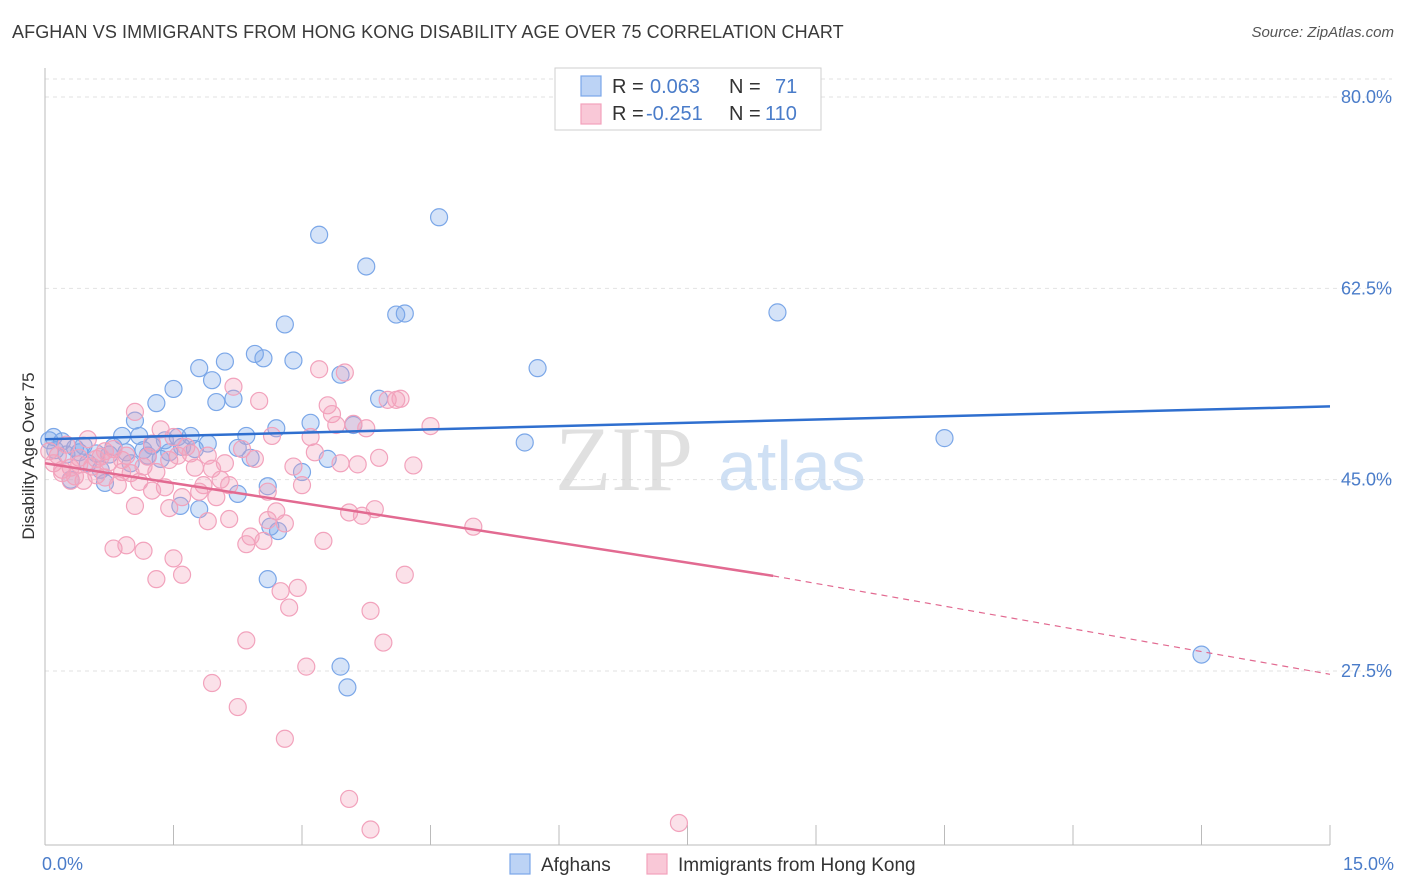 The height and width of the screenshot is (892, 1406). What do you see at coordinates (792, 466) in the screenshot?
I see `watermark-atlas: atlas` at bounding box center [792, 466].